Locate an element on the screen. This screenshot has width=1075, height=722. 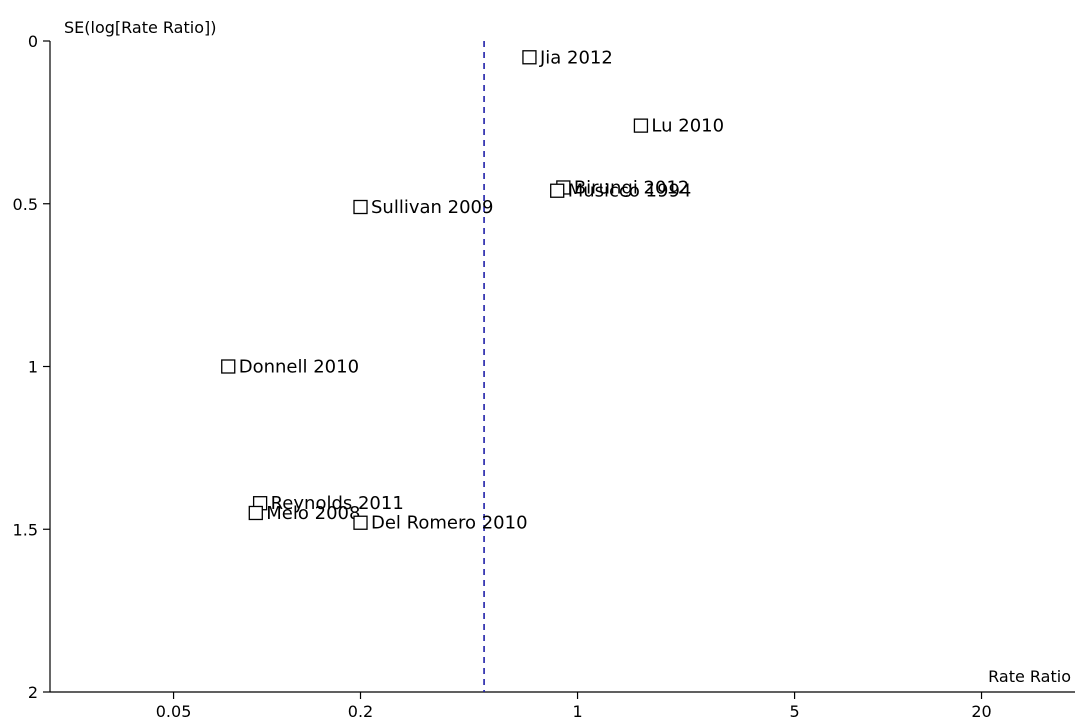
y-tick-label: 1 is located at coordinates (33, 367).